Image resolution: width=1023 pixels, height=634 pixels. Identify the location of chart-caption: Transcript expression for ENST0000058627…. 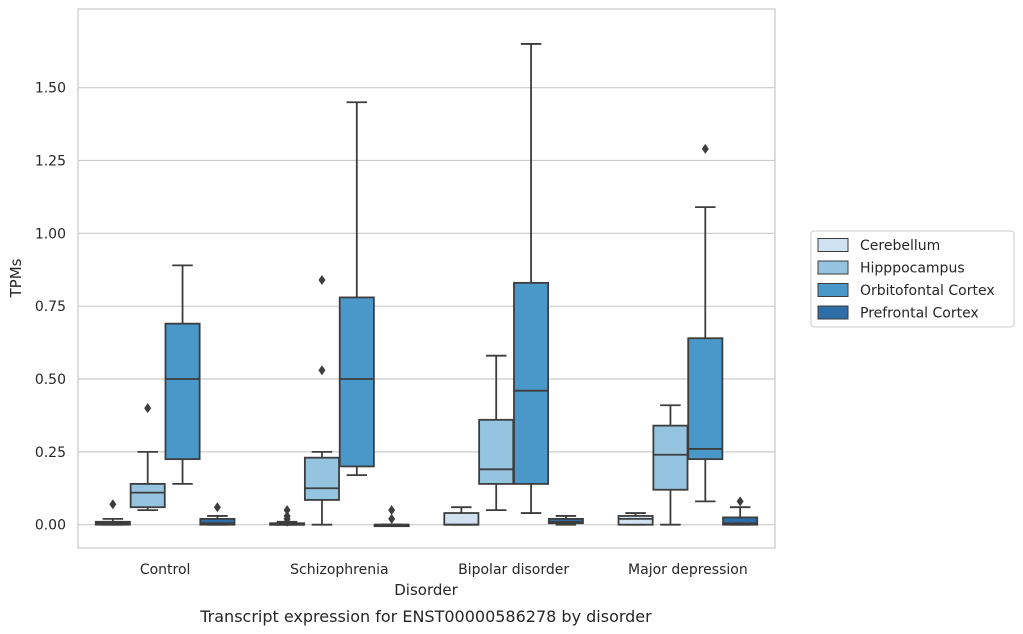
(425, 616).